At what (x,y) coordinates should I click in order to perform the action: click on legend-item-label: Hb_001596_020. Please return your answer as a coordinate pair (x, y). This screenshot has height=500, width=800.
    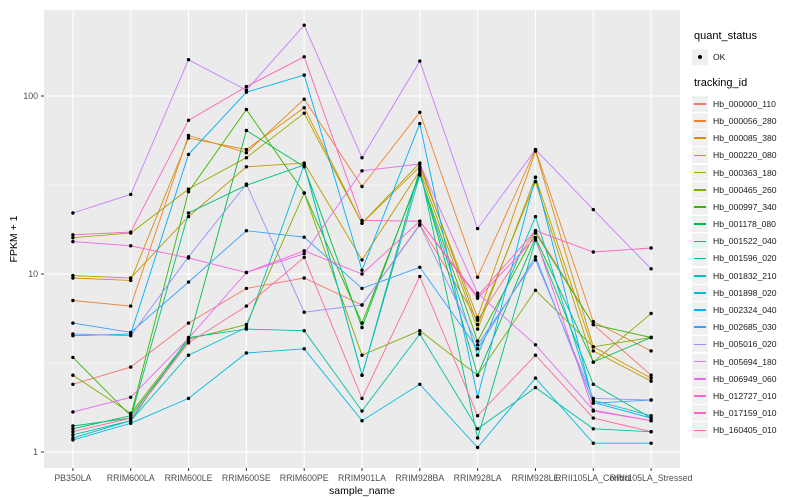
    Looking at the image, I should click on (745, 258).